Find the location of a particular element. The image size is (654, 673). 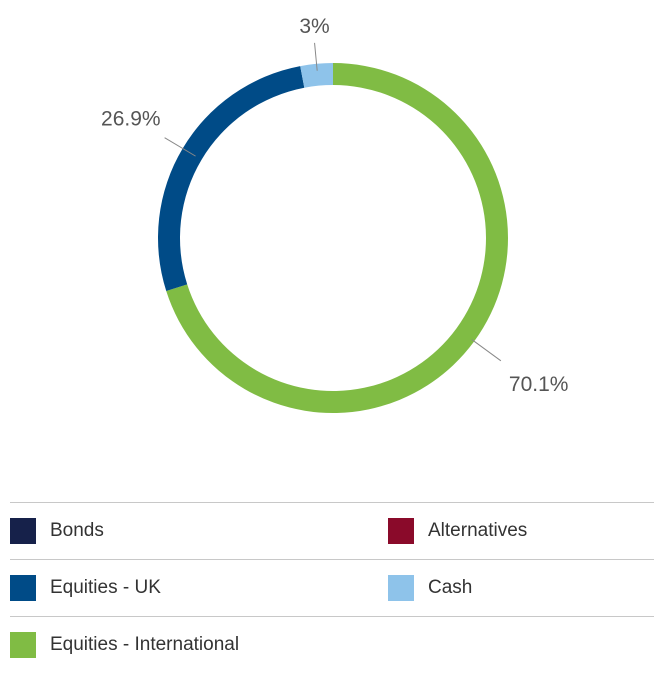

legend-label-equities-uk: Equities - UK is located at coordinates (105, 587).